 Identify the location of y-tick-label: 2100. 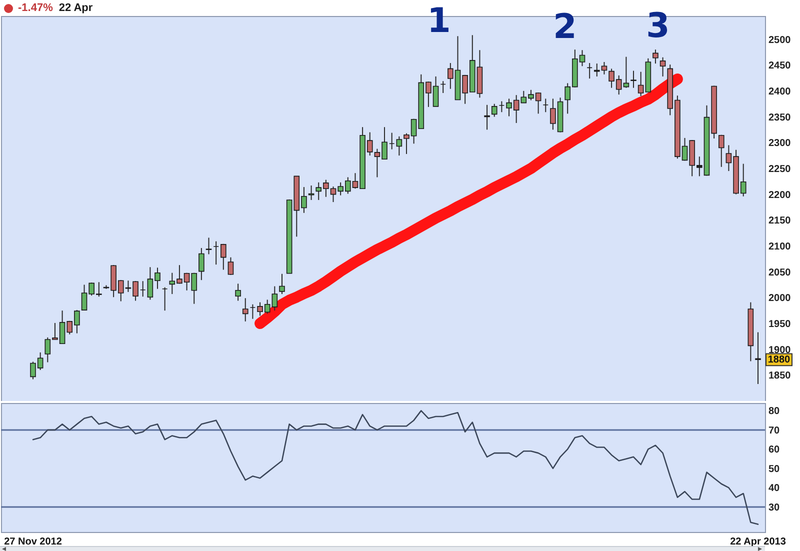
(780, 246).